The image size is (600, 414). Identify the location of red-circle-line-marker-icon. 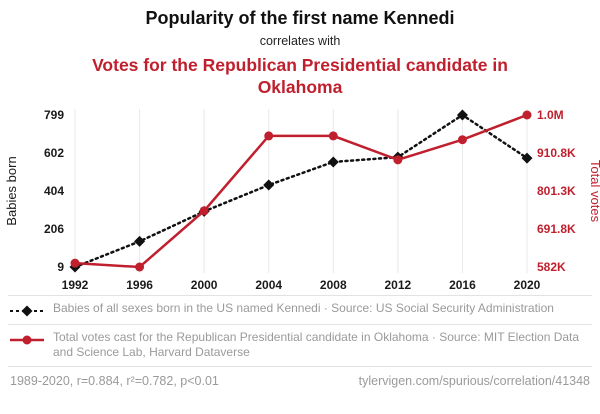
(27, 340).